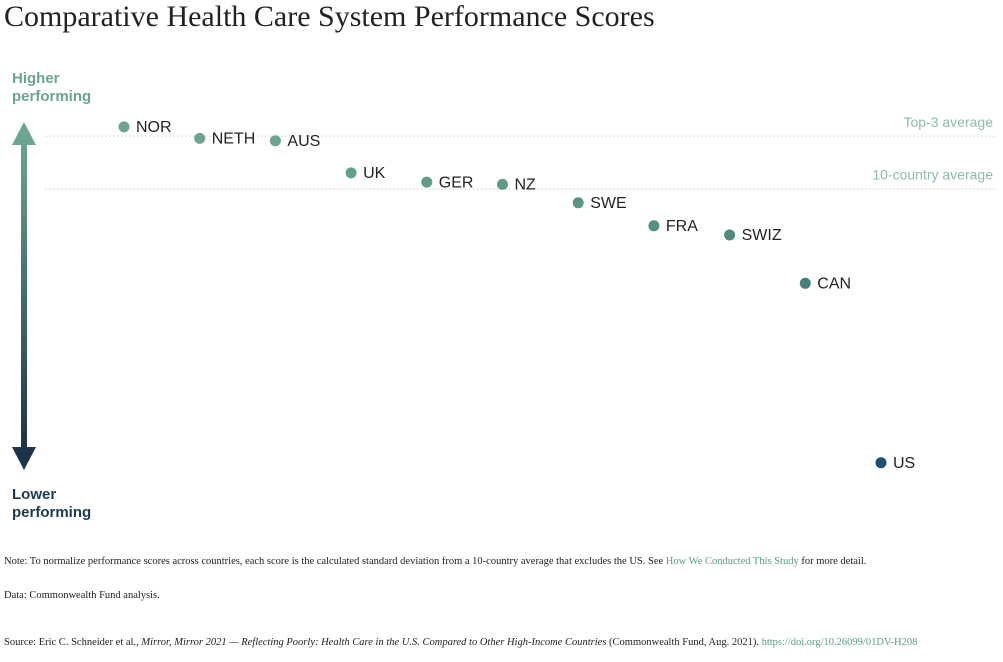 Image resolution: width=1003 pixels, height=662 pixels. I want to click on dot-label: FRA, so click(682, 226).